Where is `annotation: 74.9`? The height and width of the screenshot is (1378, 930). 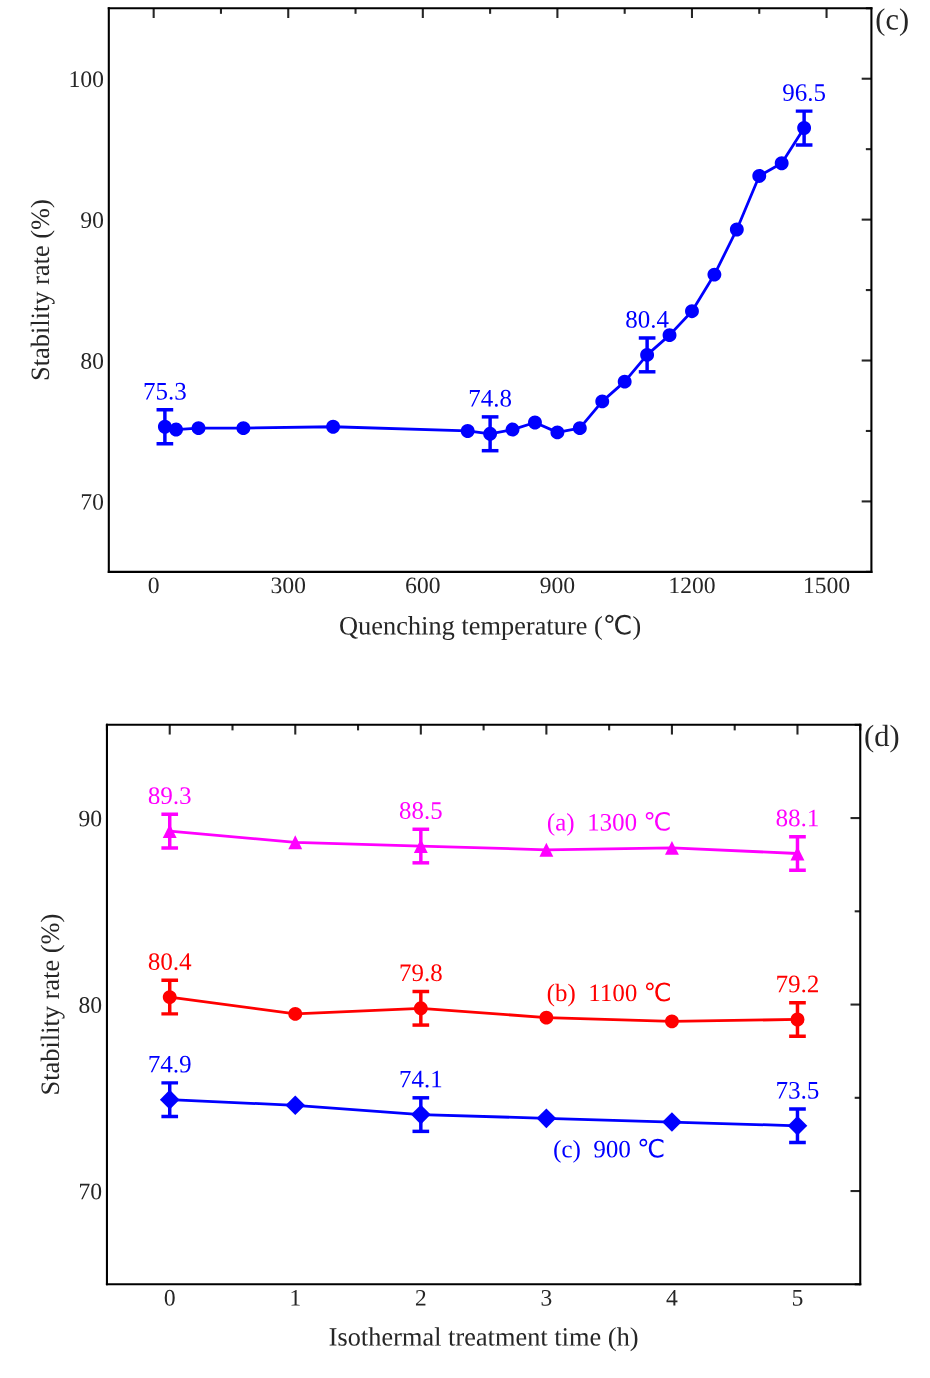 annotation: 74.9 is located at coordinates (170, 1064).